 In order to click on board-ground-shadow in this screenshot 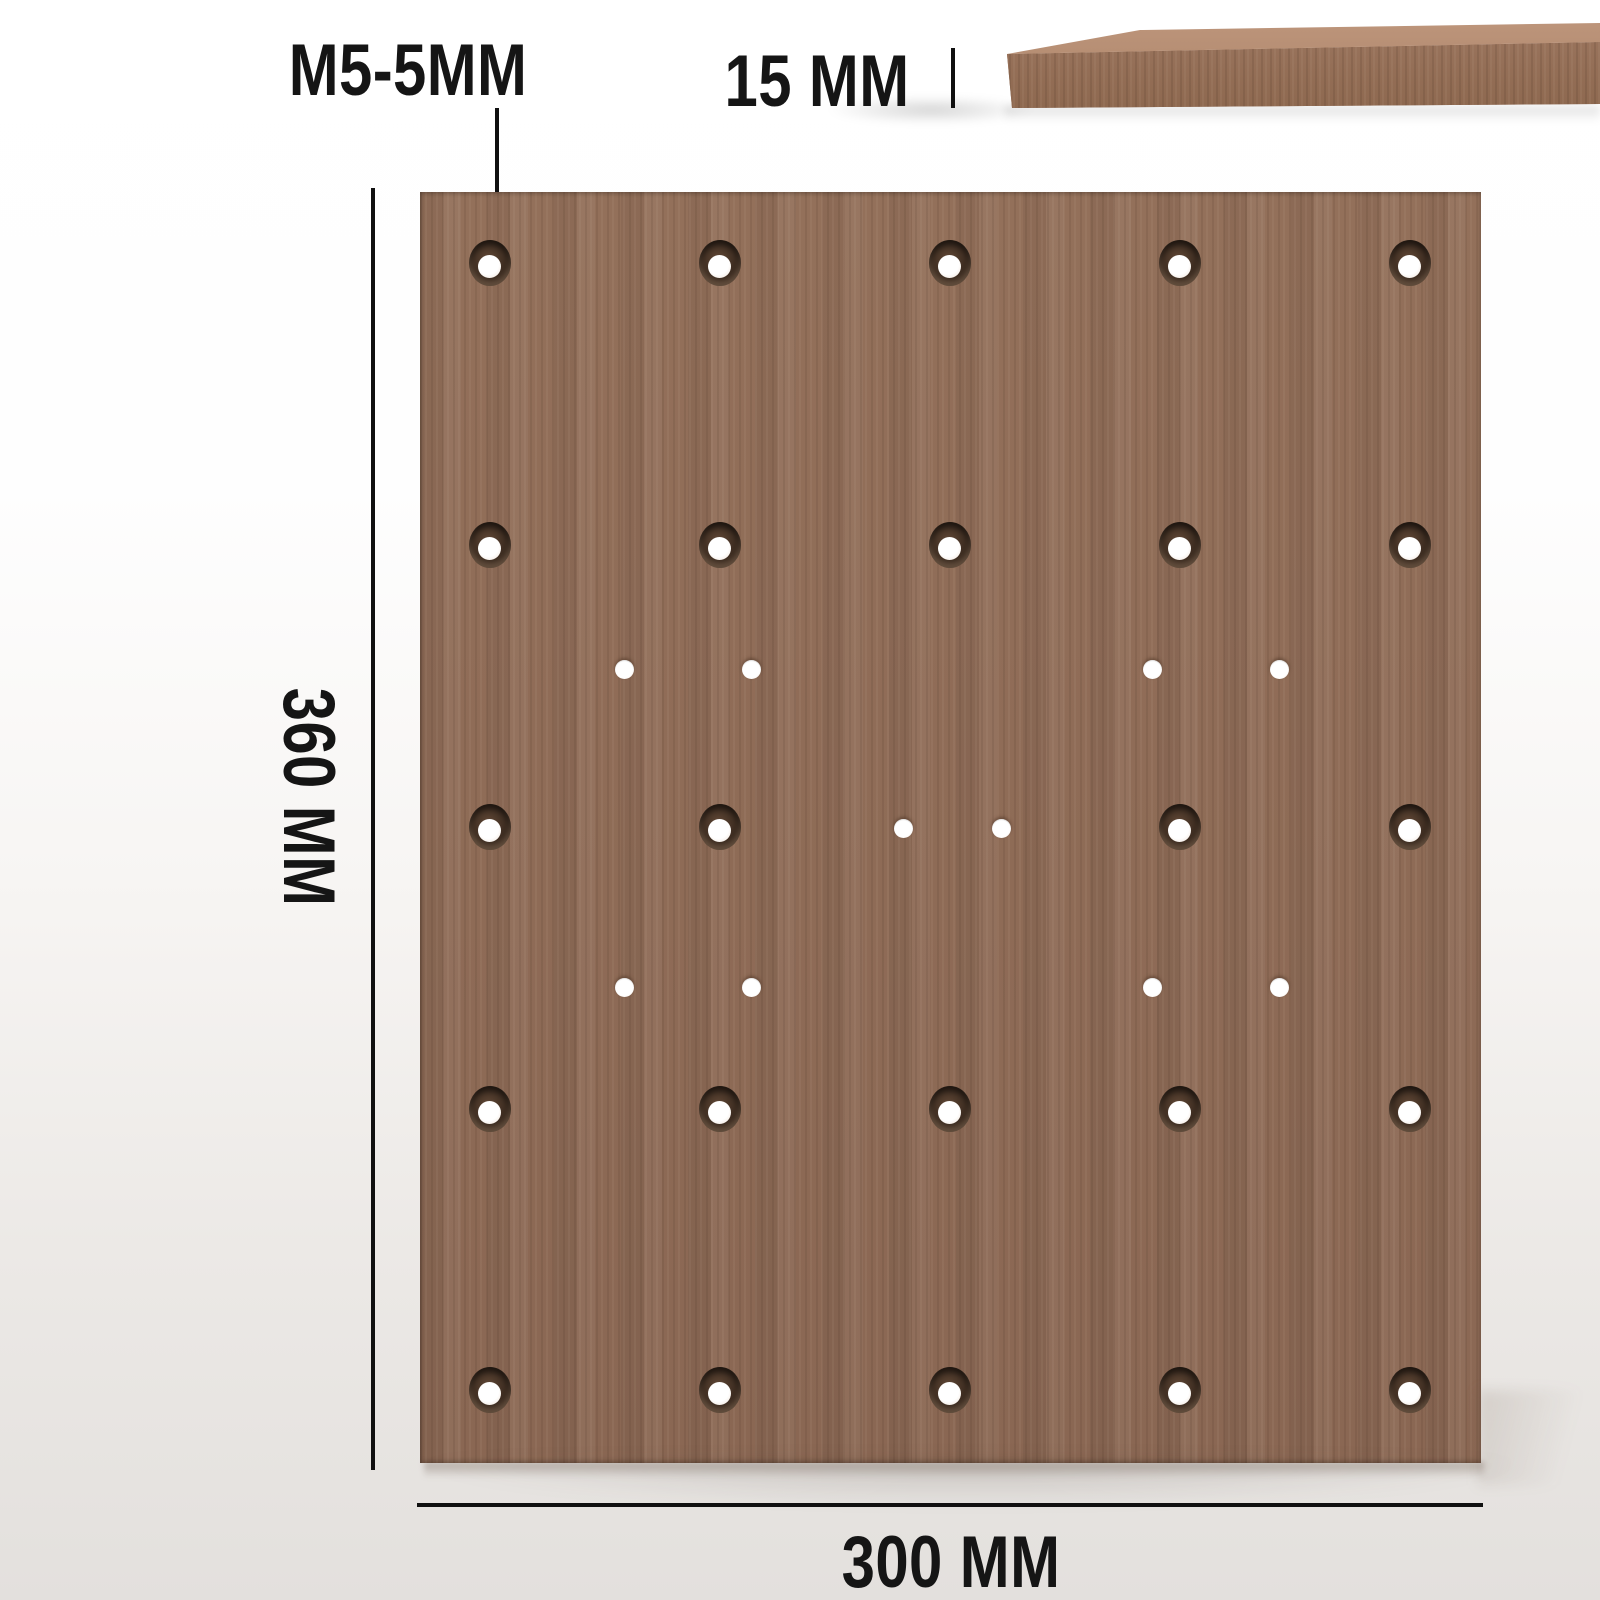, I will do `click(970, 1483)`.